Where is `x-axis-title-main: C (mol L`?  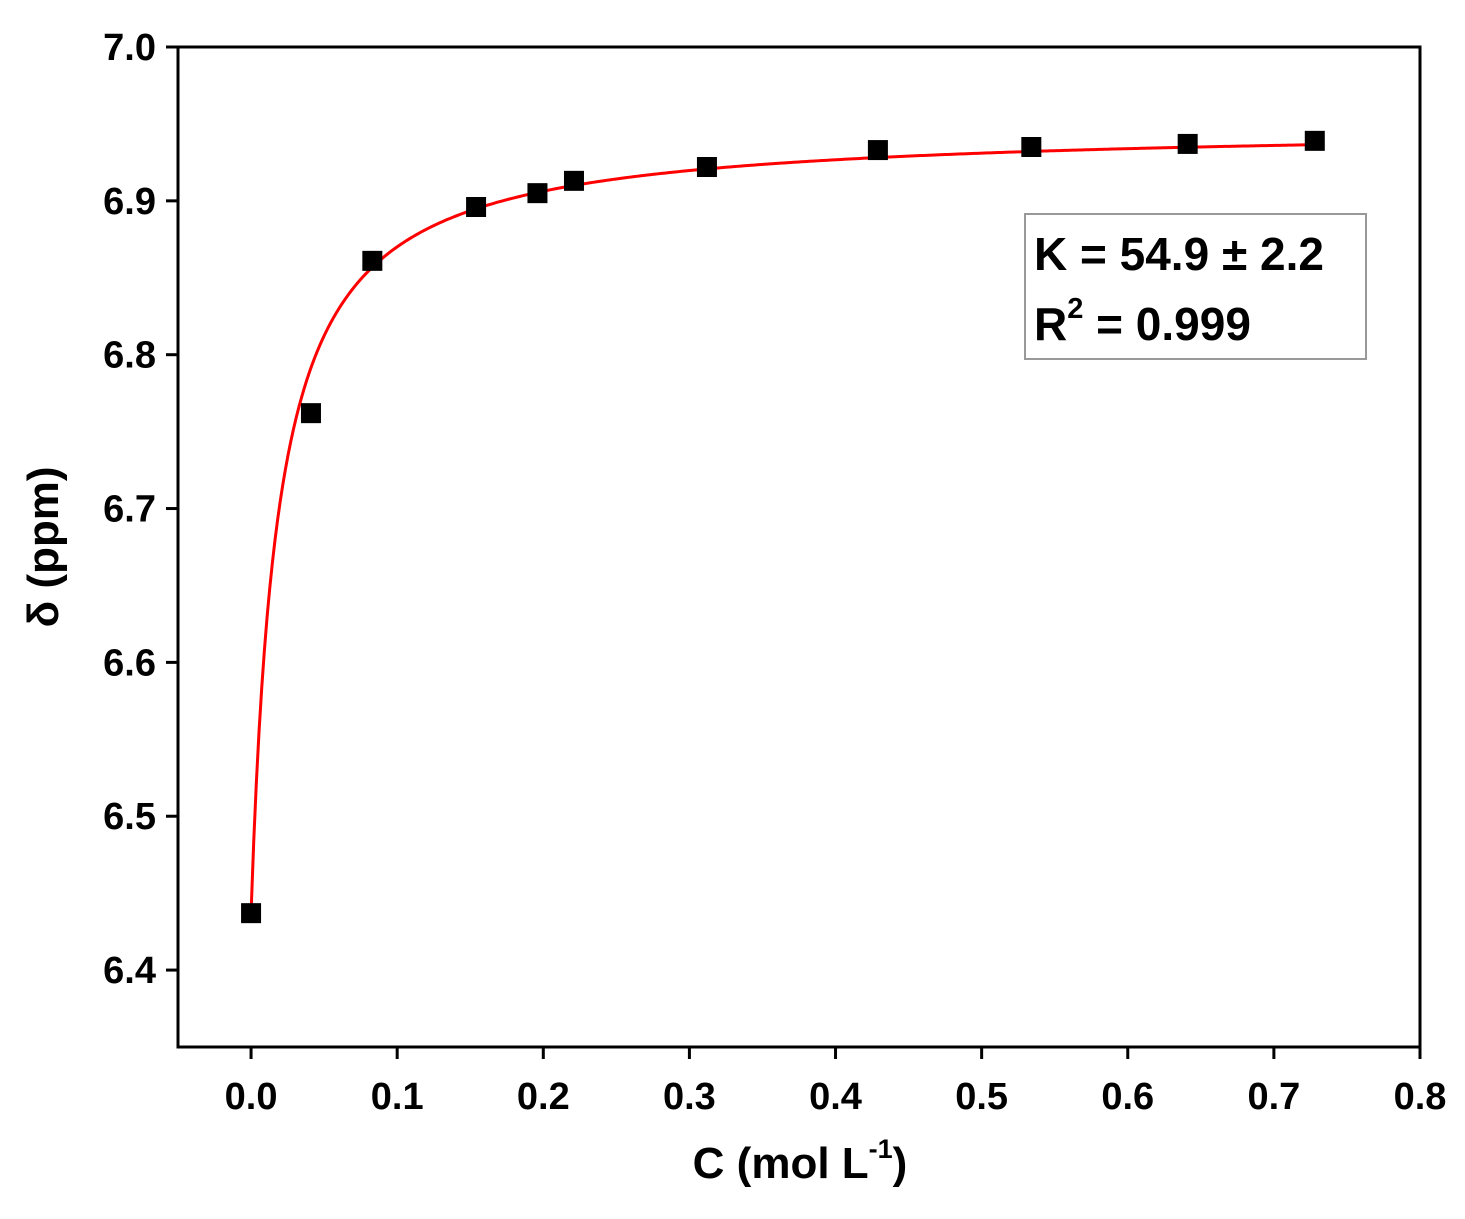
x-axis-title-main: C (mol L is located at coordinates (781, 1163).